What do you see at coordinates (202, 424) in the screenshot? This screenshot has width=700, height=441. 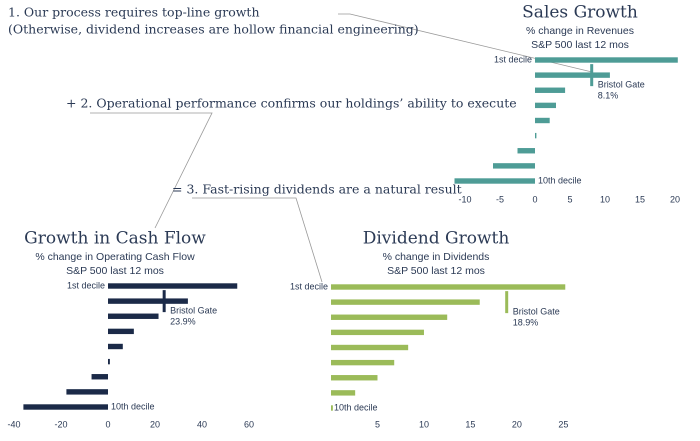 I see `x-tick-label: 40` at bounding box center [202, 424].